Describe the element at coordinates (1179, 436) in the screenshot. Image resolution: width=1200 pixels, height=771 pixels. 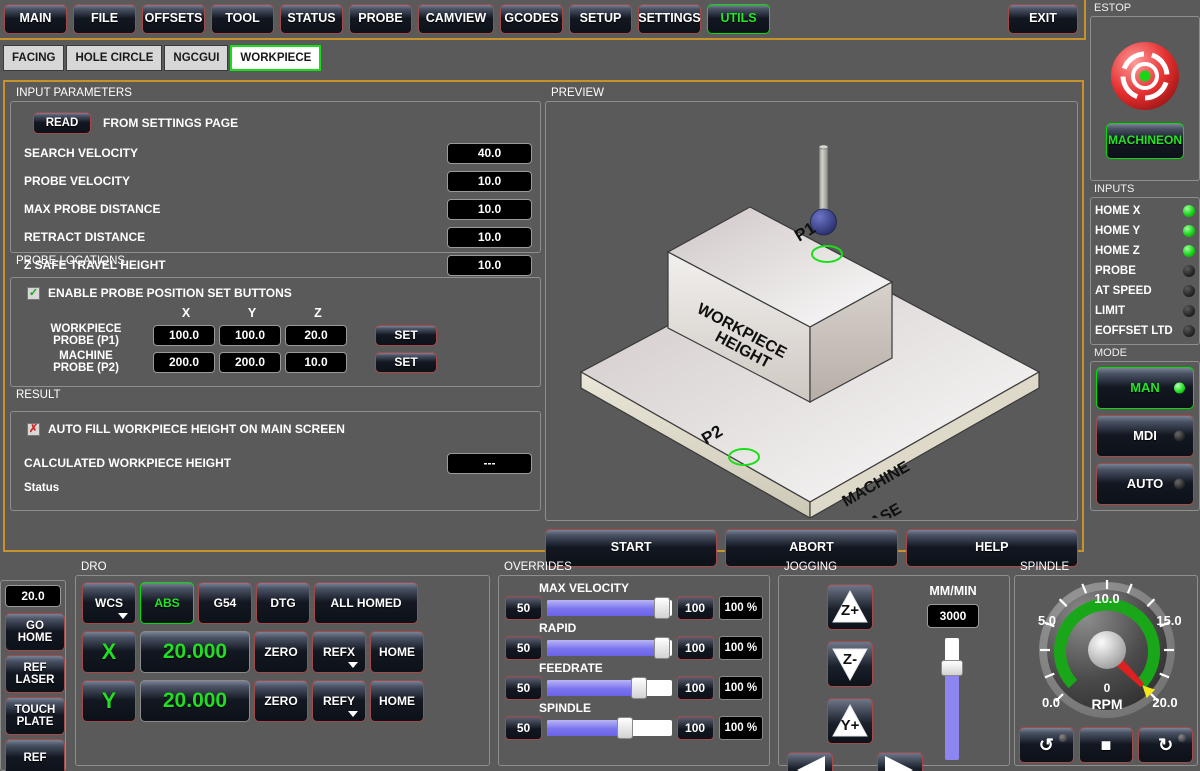
I see `mode-led-mdi` at that location.